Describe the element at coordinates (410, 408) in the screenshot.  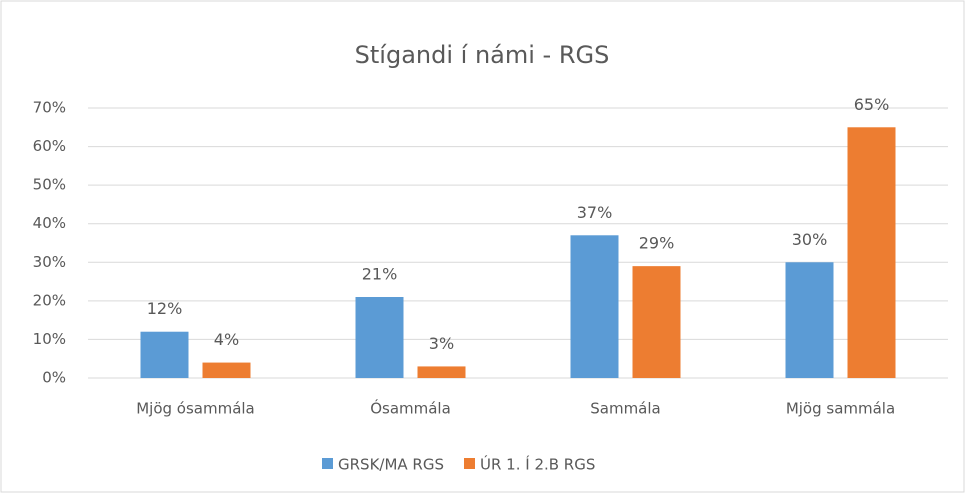
I see `x-tick-label: Ósammála` at that location.